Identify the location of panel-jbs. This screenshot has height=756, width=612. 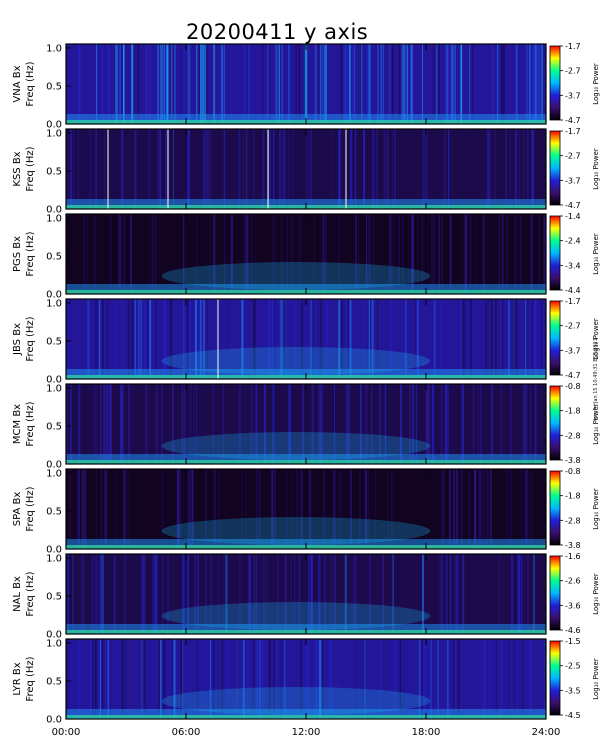
(314, 339).